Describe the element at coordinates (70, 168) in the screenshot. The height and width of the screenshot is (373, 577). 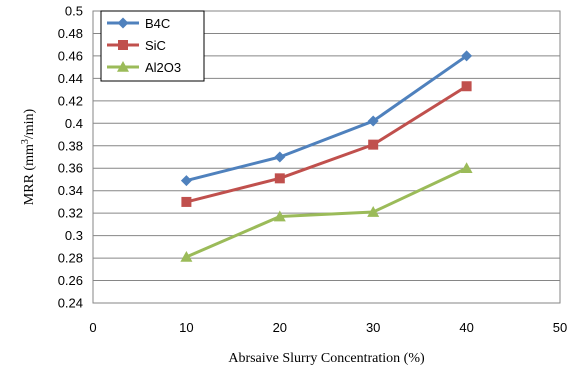
I see `y-tick-label: 0.36` at that location.